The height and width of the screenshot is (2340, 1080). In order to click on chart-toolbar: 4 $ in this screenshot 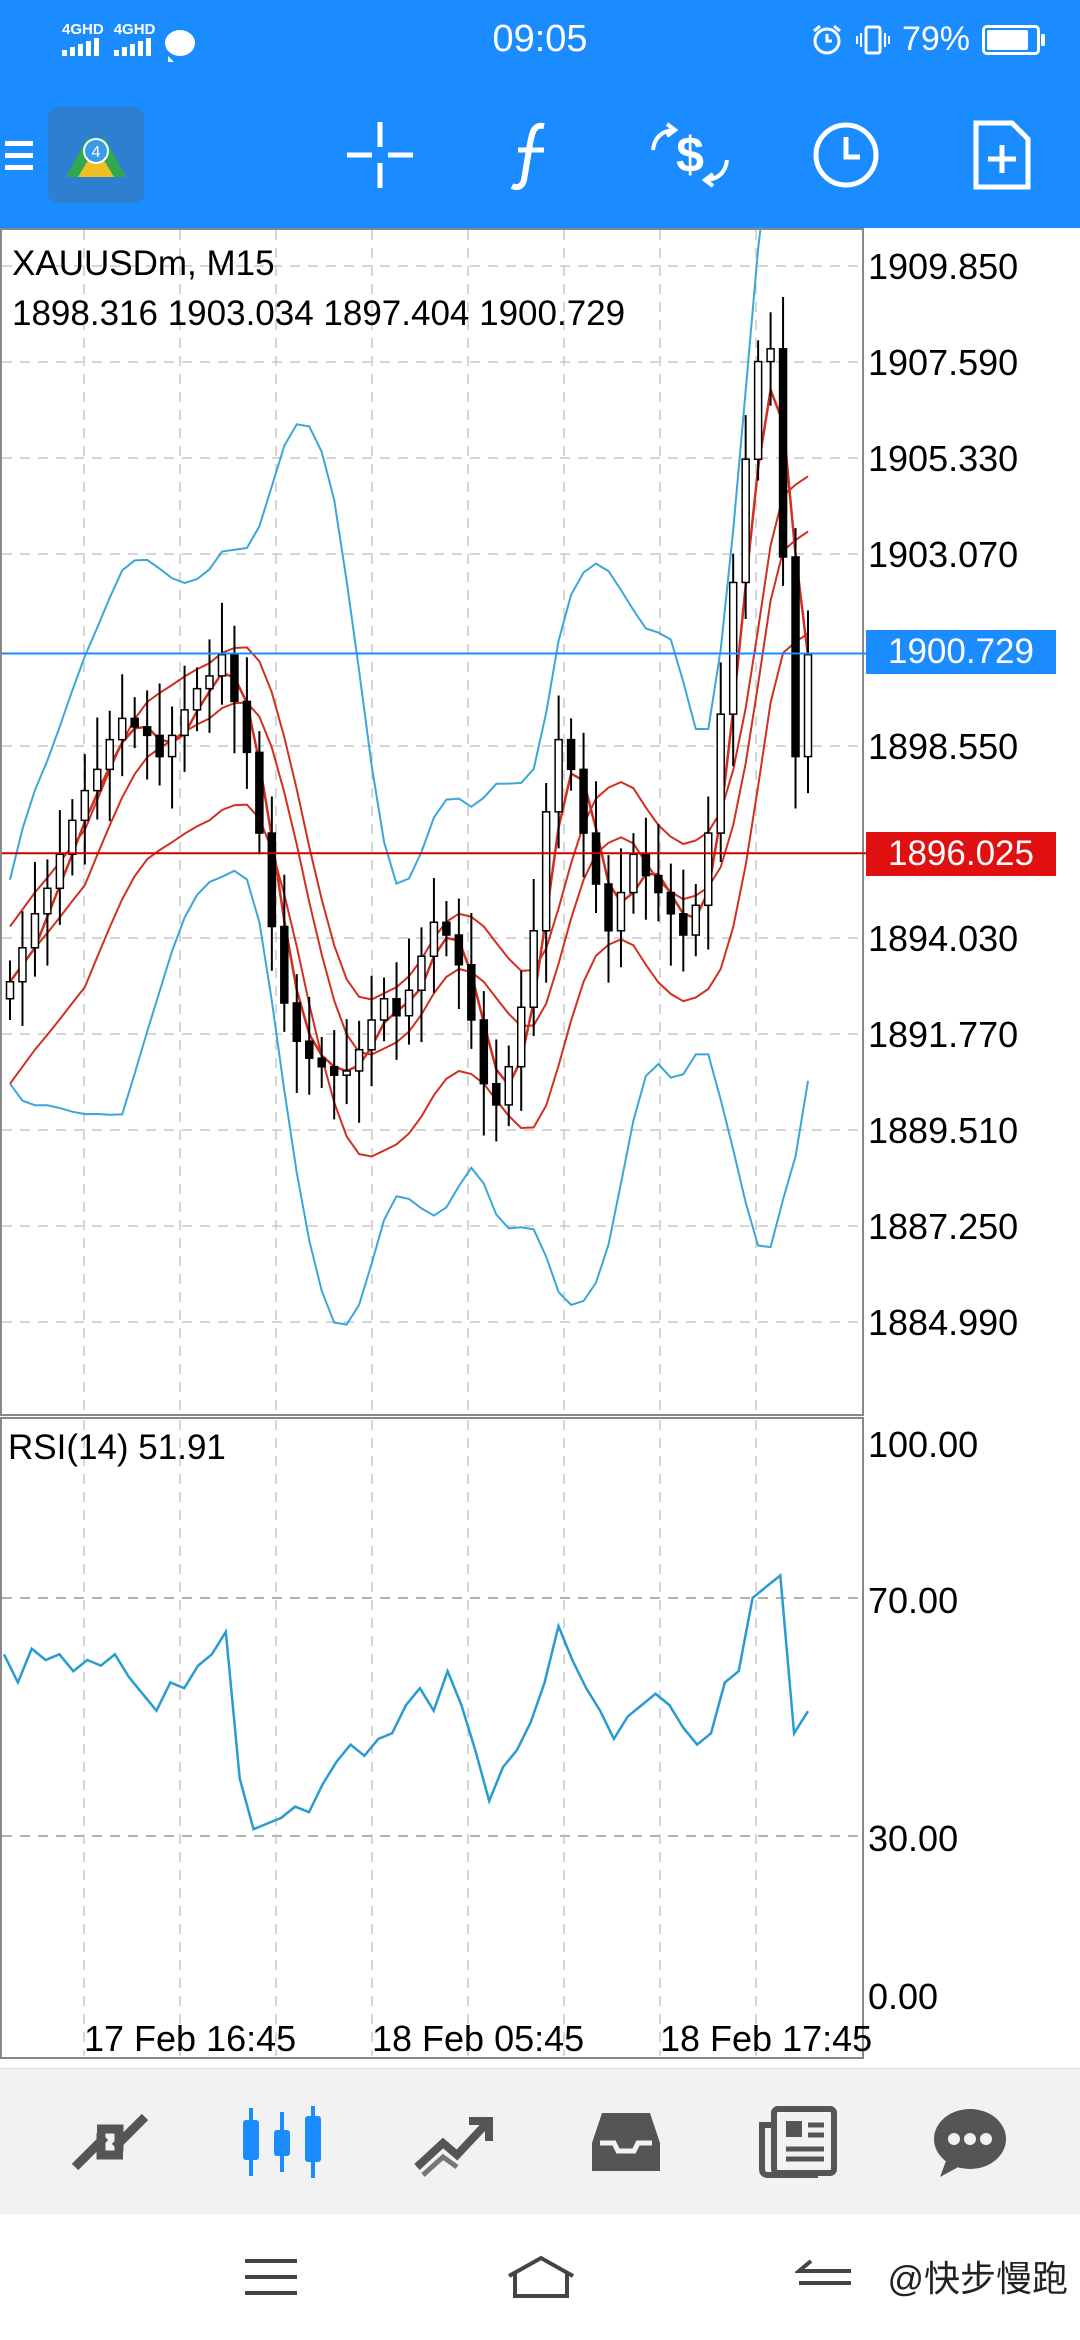, I will do `click(540, 155)`.